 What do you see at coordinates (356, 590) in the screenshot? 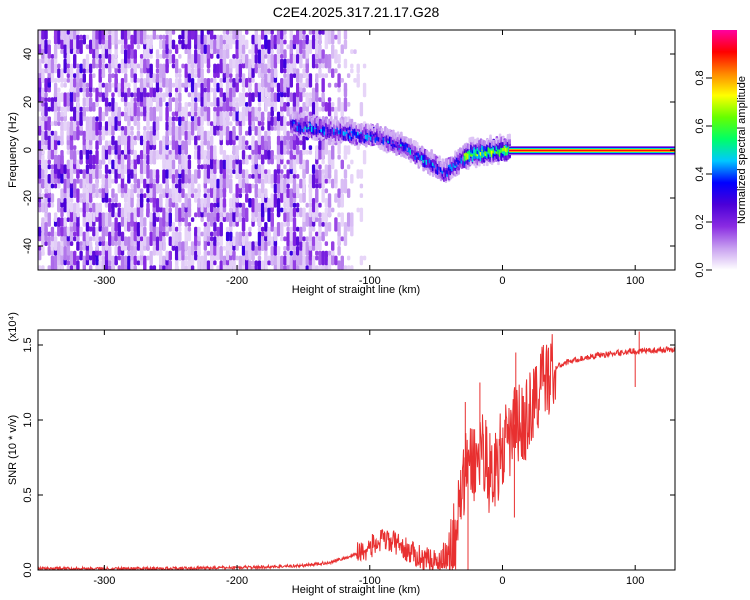
I see `snr-x-label: Height of straight line (km)` at bounding box center [356, 590].